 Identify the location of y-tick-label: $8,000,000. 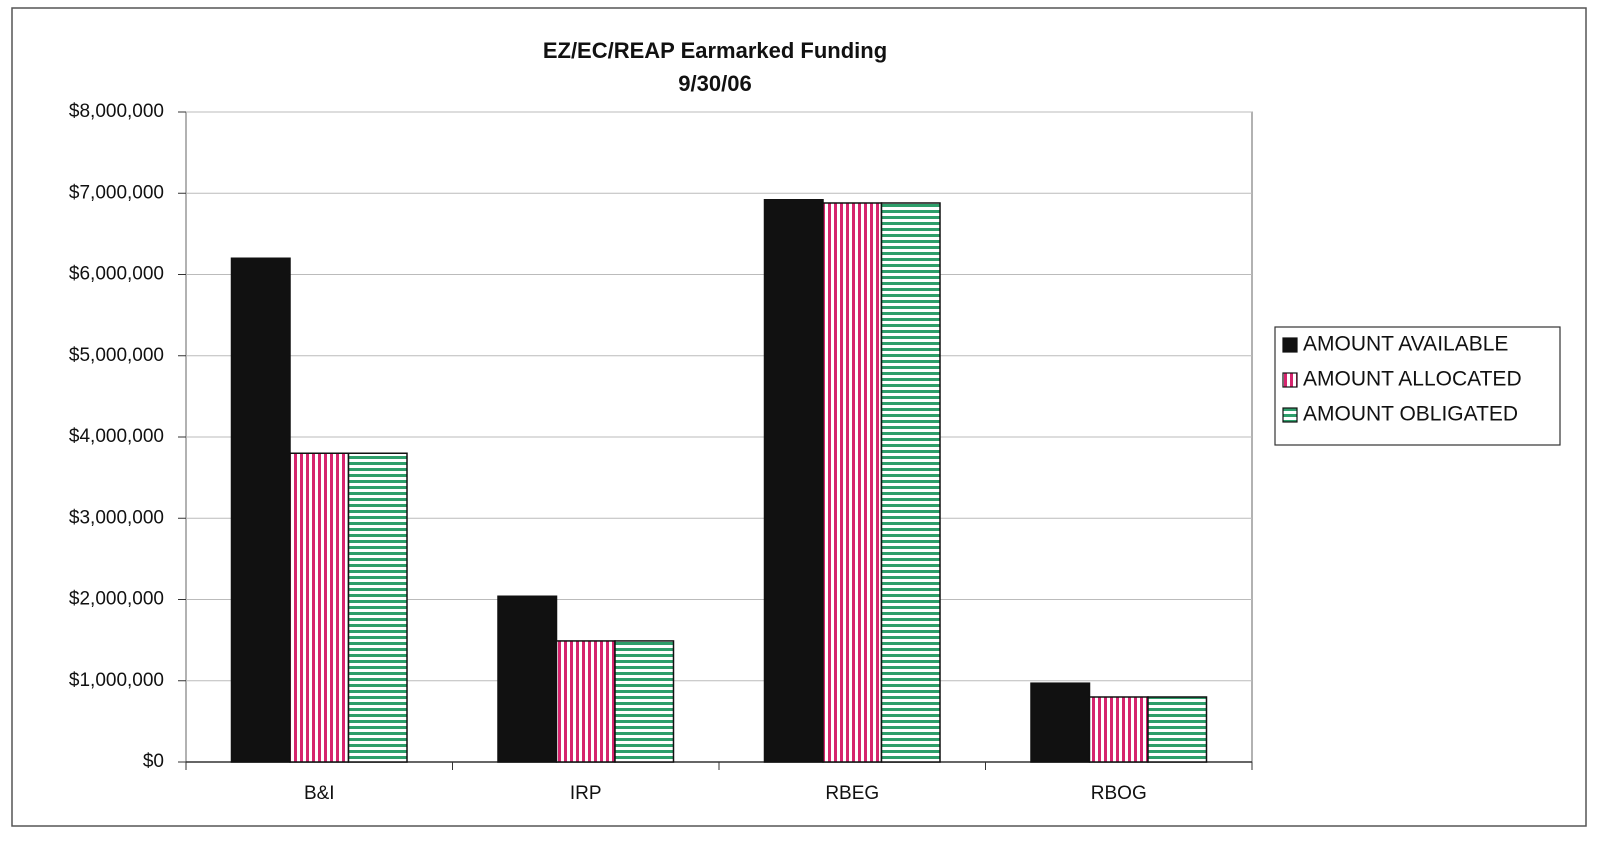
(116, 111).